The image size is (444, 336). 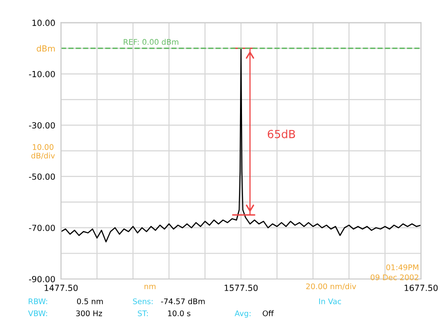 What do you see at coordinates (41, 279) in the screenshot?
I see `y-tick-label: -90.00` at bounding box center [41, 279].